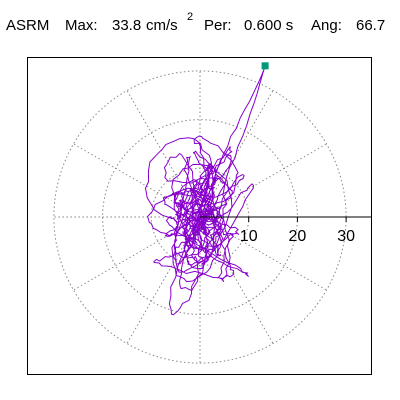 The height and width of the screenshot is (400, 400). What do you see at coordinates (218, 25) in the screenshot?
I see `period-label: Per:` at bounding box center [218, 25].